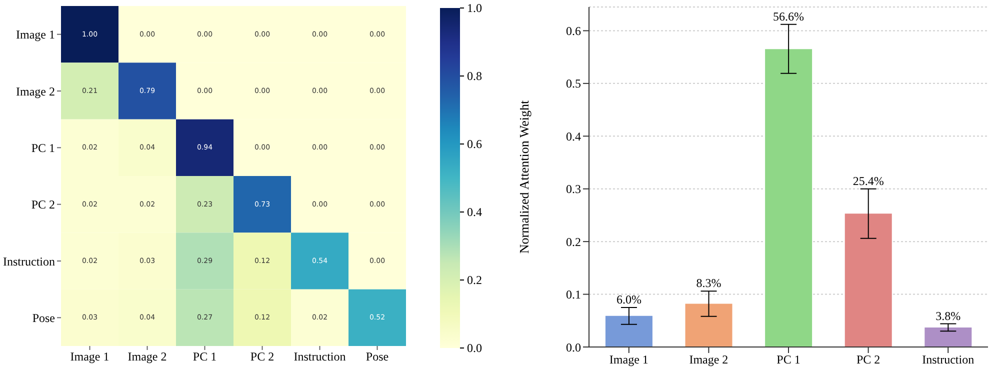 The height and width of the screenshot is (375, 995). What do you see at coordinates (573, 241) in the screenshot?
I see `y-tick-label: 0.2` at bounding box center [573, 241].